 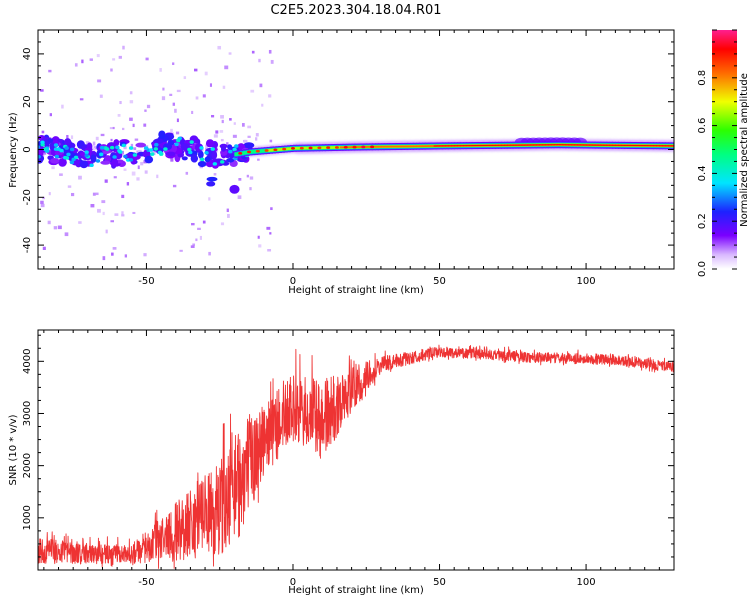 I want to click on x-tick-label: 0, so click(x=293, y=582).